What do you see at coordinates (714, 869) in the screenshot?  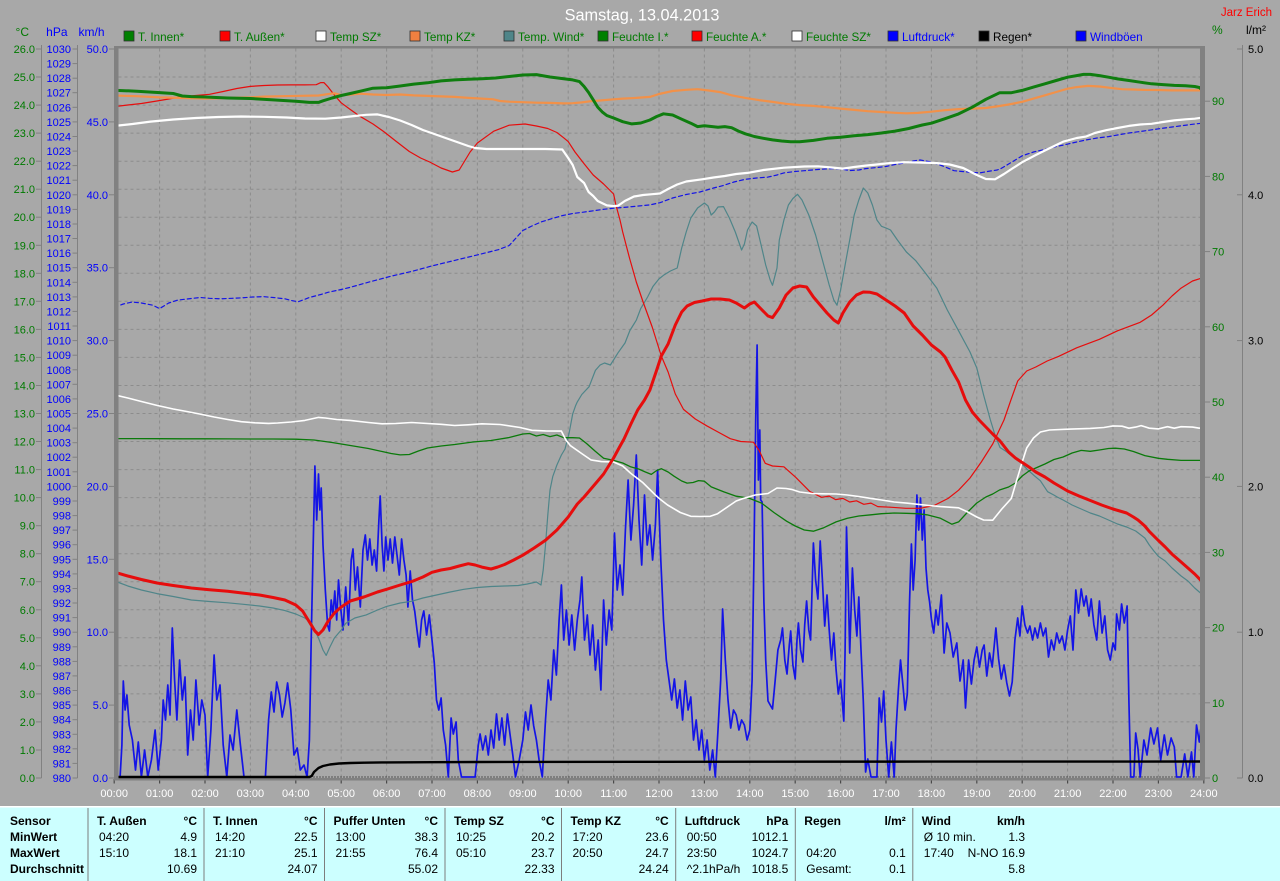 I see `svg-text: ^2.1hPa/h` at bounding box center [714, 869].